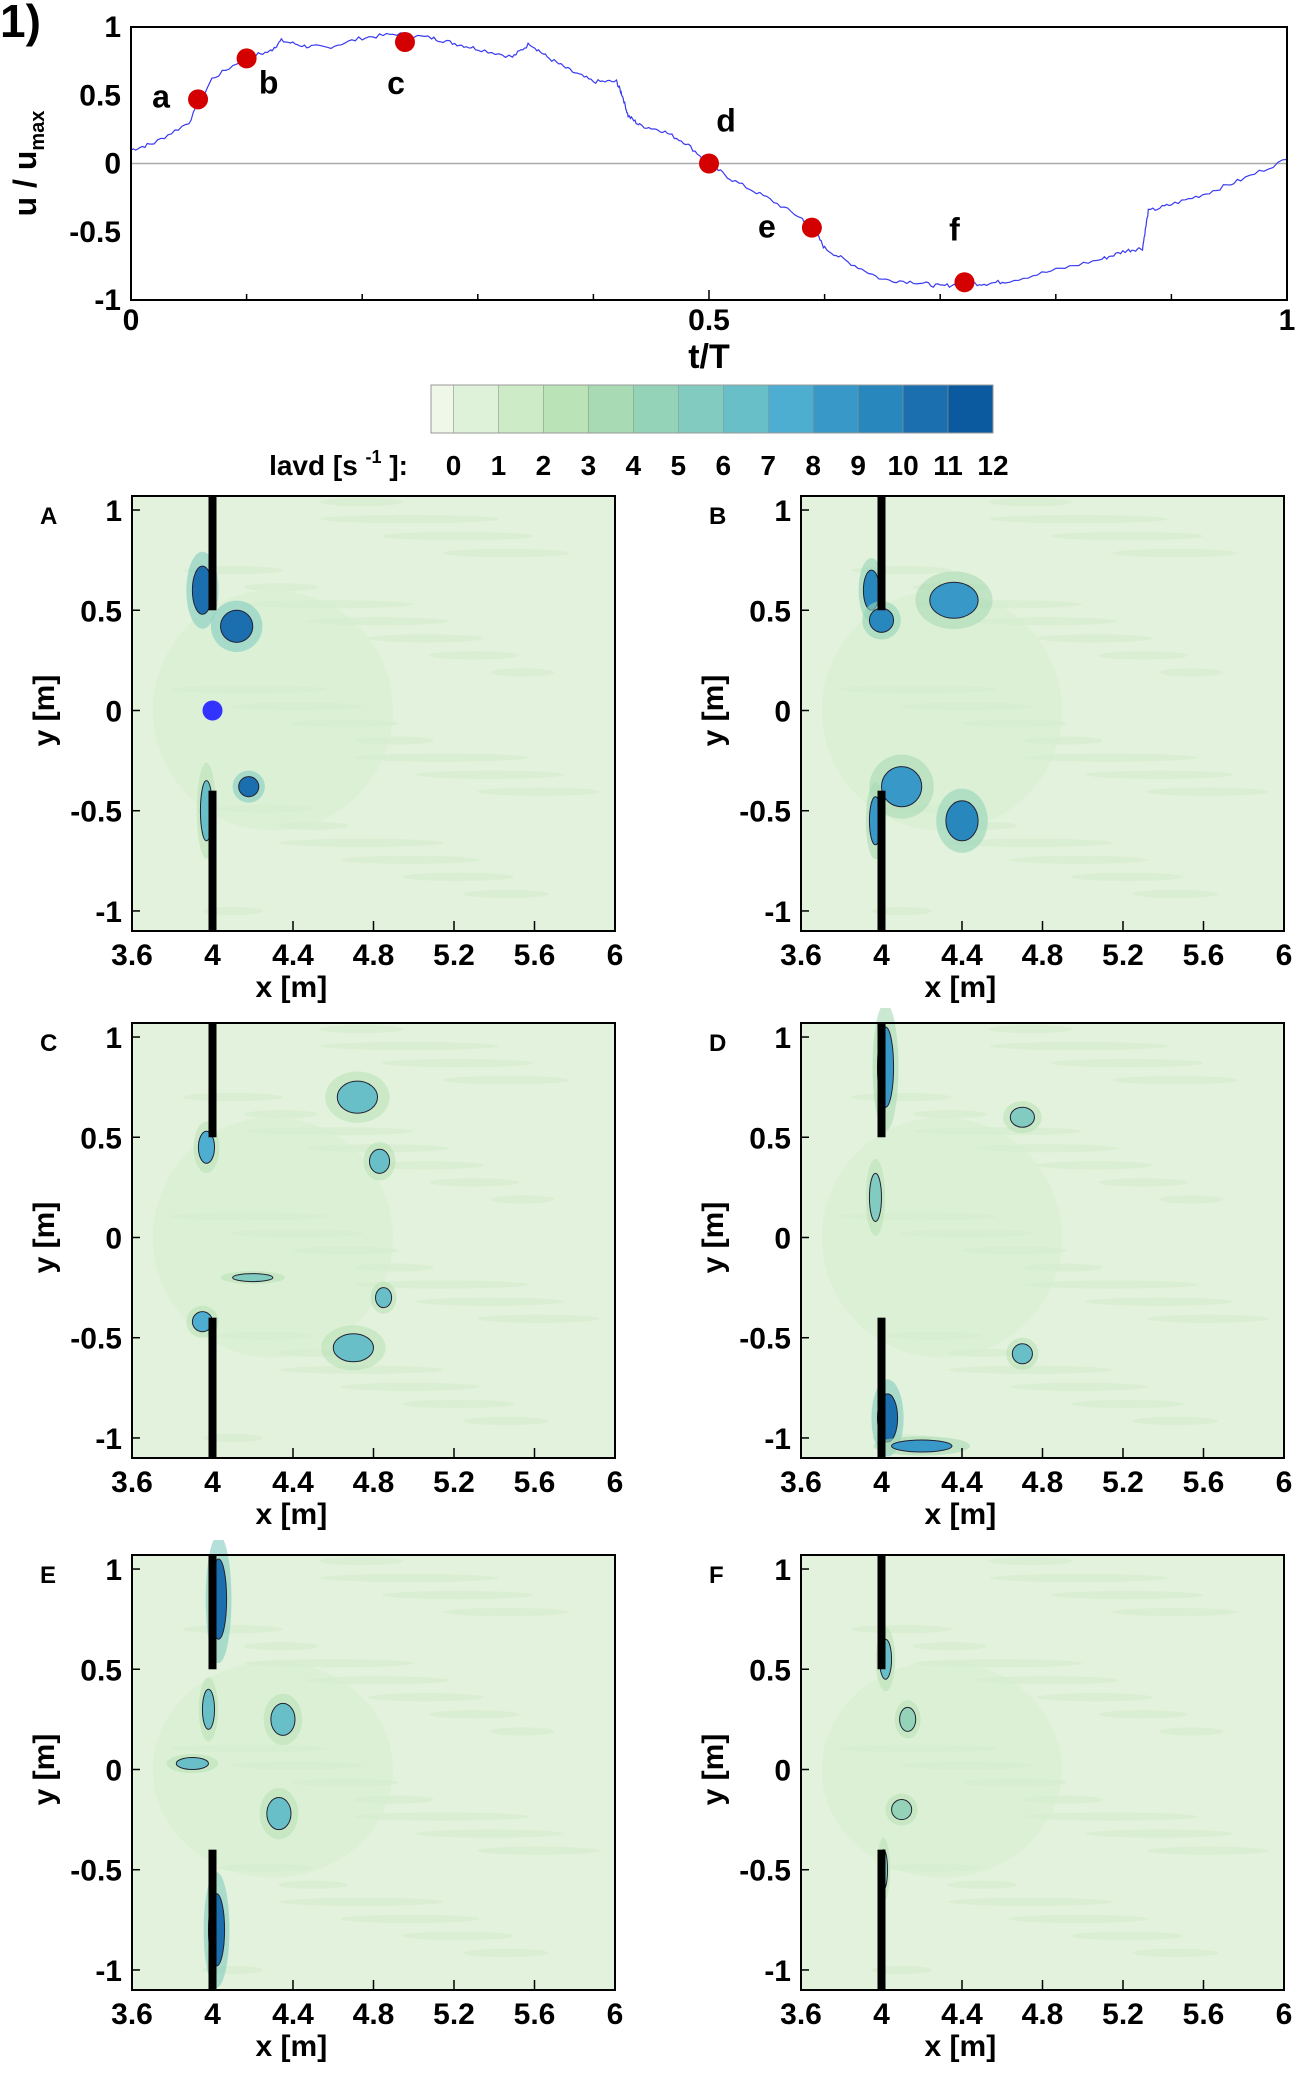 The image size is (1299, 2075). I want to click on x-tick-label: 4.4, so click(962, 2014).